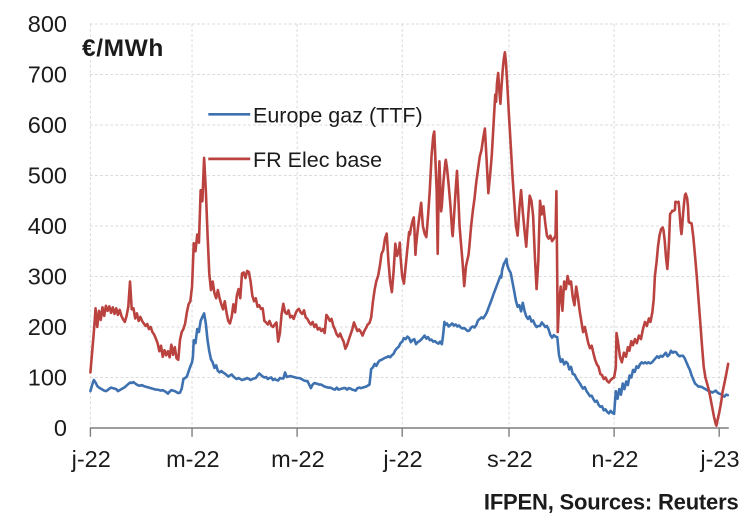  Describe the element at coordinates (614, 459) in the screenshot. I see `svg-text: n-22` at that location.